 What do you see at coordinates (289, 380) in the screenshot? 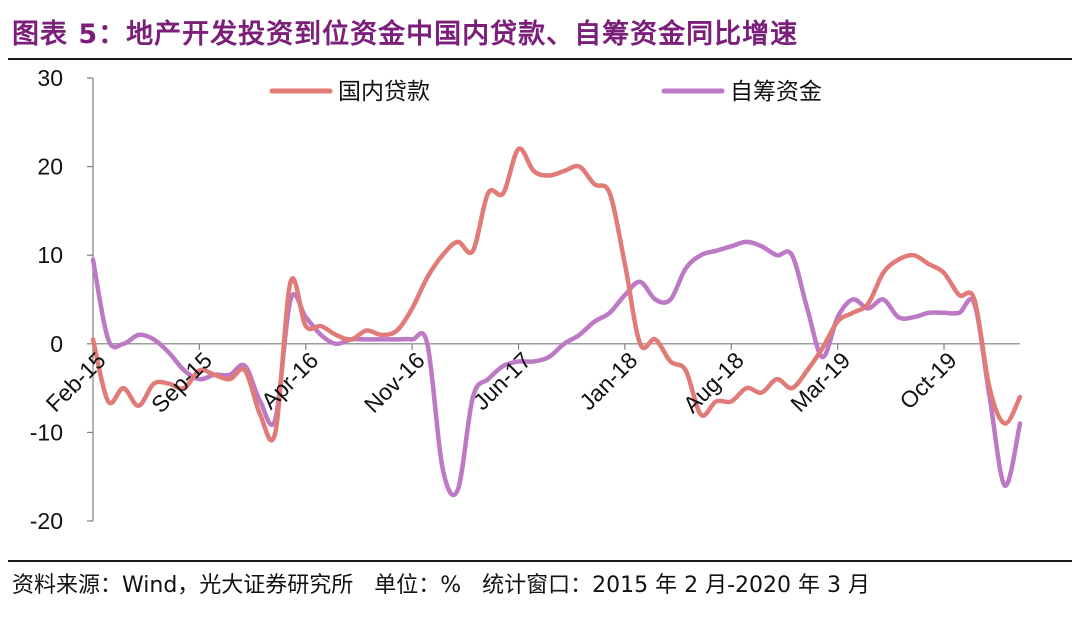
I see `x-tick-label: Apr-16` at bounding box center [289, 380].